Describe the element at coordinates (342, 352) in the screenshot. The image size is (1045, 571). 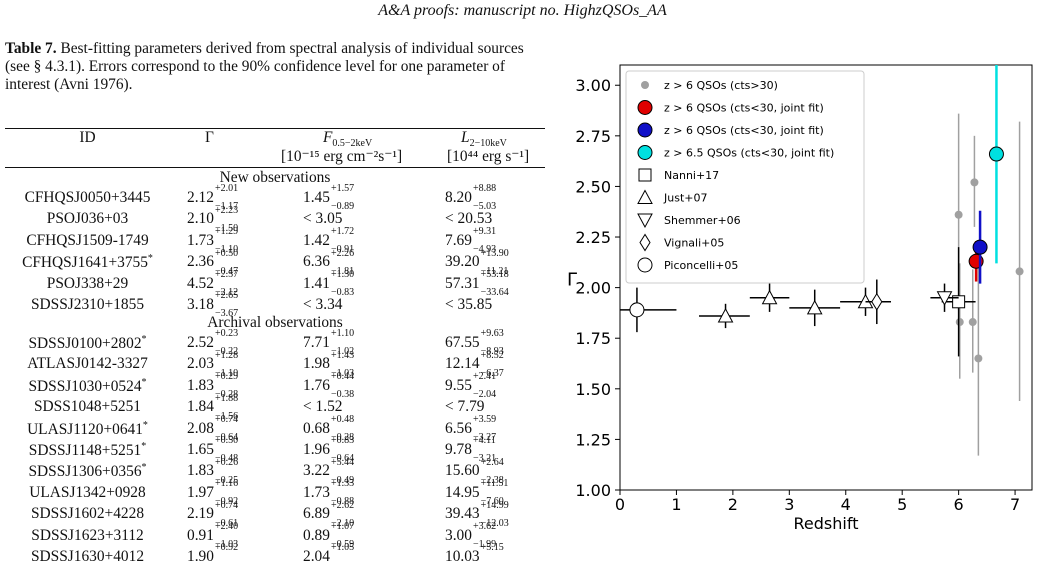
I see `flux-cell-lower-error: −1.02` at that location.